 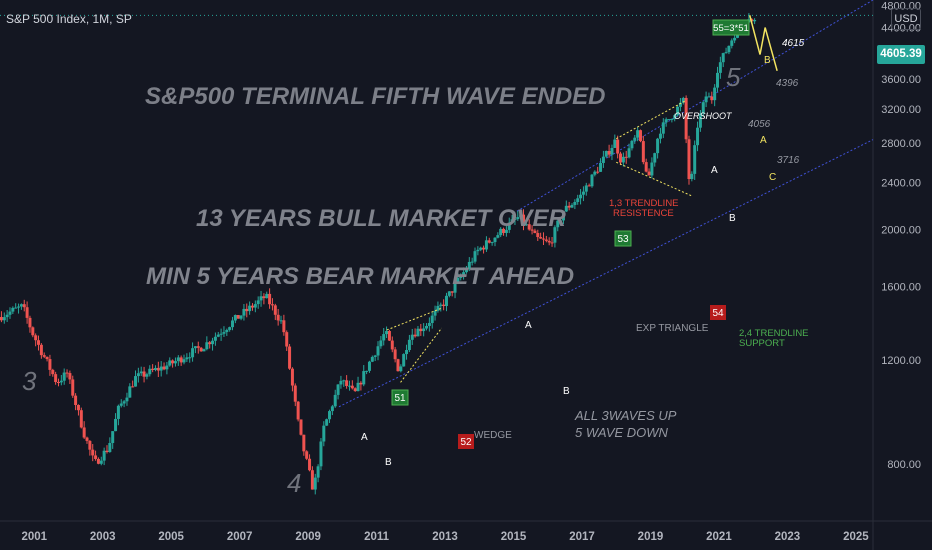 What do you see at coordinates (69, 19) in the screenshot?
I see `symbol-header: S&P 500 Index, 1M, SP` at bounding box center [69, 19].